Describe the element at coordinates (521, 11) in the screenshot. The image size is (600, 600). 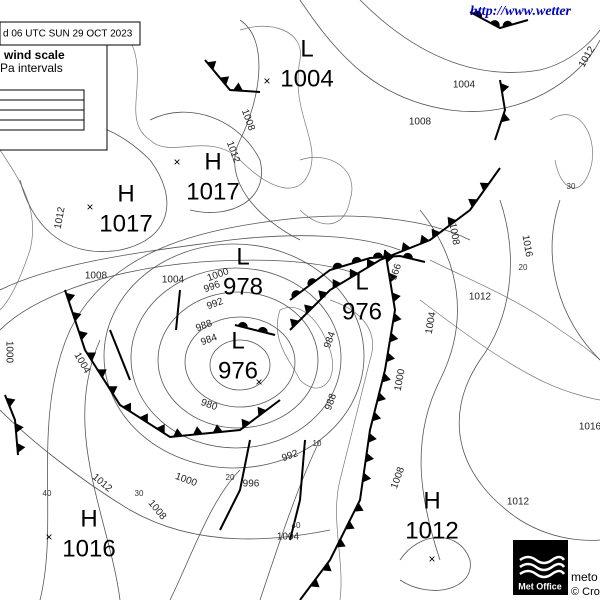
I see `website-url: http://www.wetter` at that location.